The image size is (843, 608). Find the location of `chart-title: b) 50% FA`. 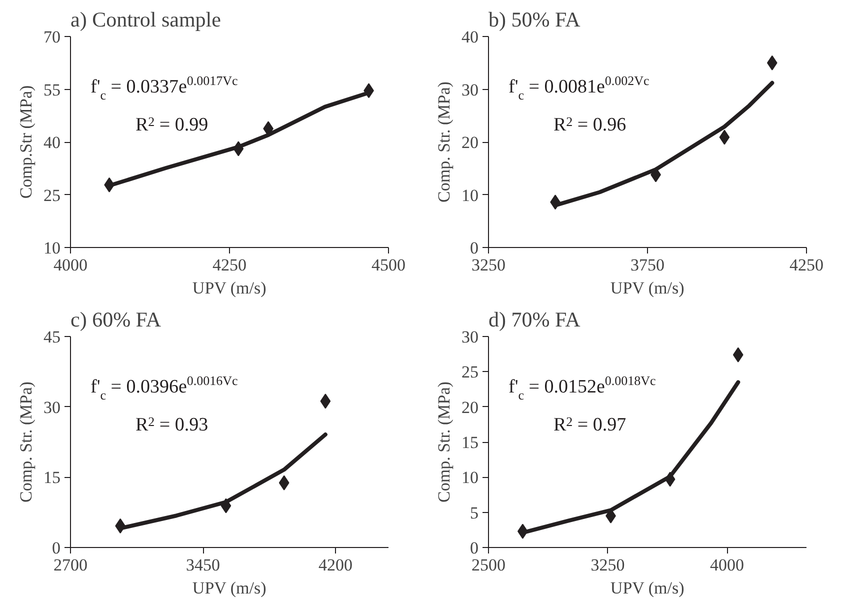

chart-title: b) 50% FA is located at coordinates (535, 20).